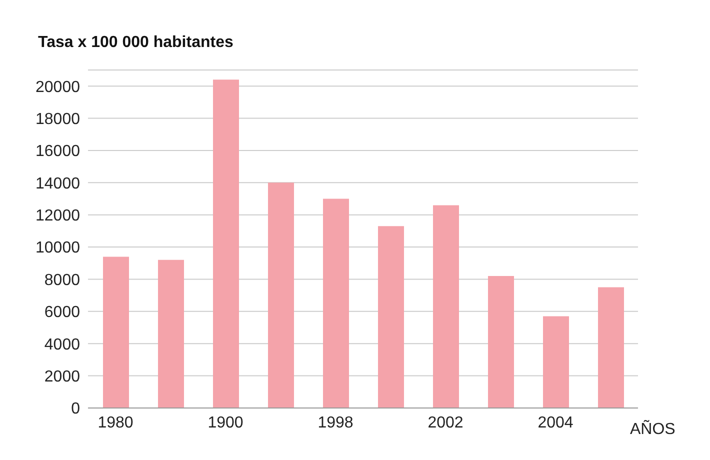  Describe the element at coordinates (226, 423) in the screenshot. I see `x-tick-label: 1900` at that location.